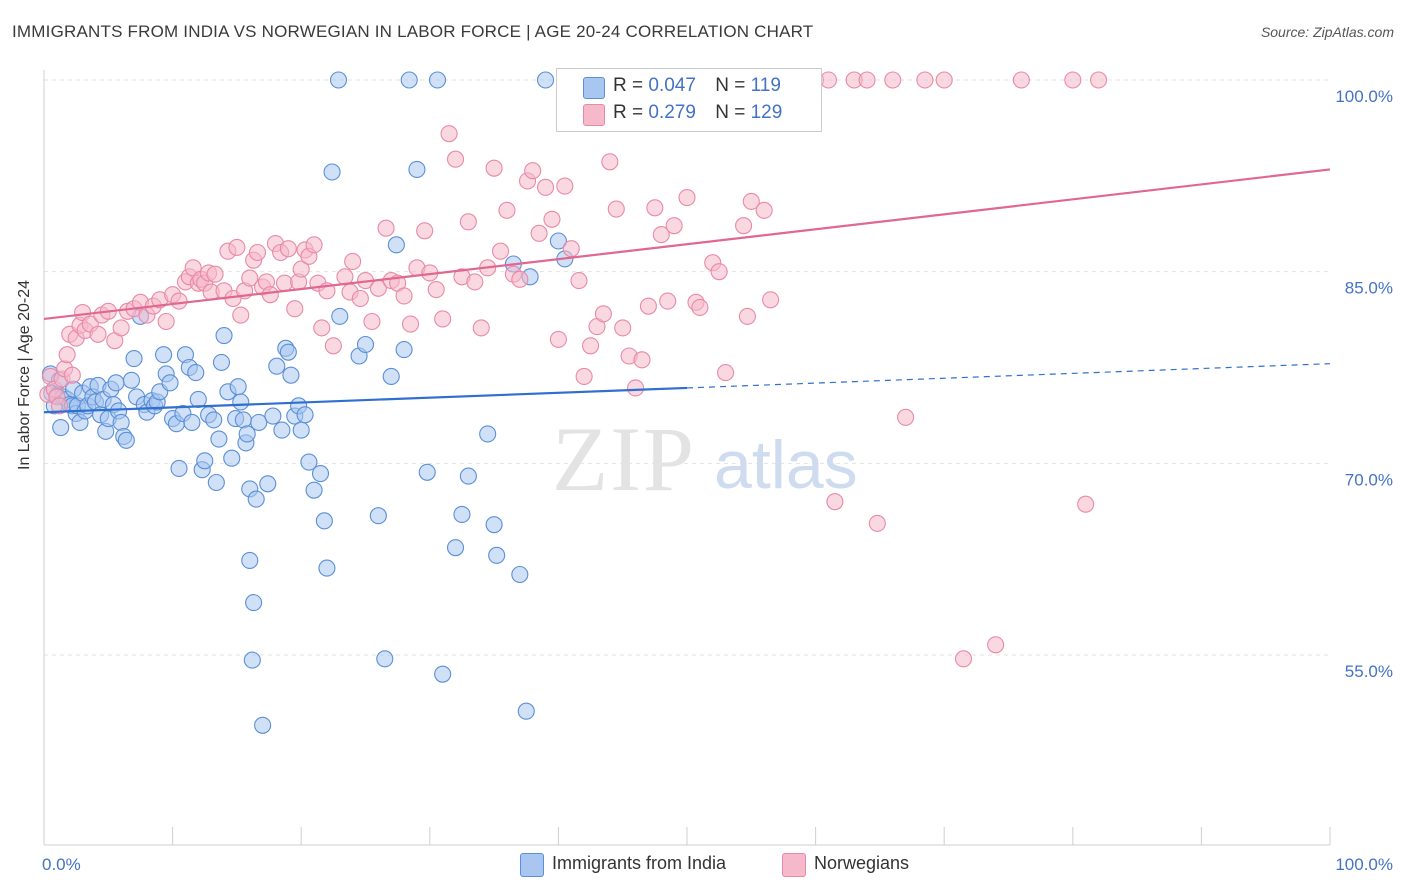 The image size is (1406, 892). I want to click on watermark: ZIP atlas, so click(705, 459).